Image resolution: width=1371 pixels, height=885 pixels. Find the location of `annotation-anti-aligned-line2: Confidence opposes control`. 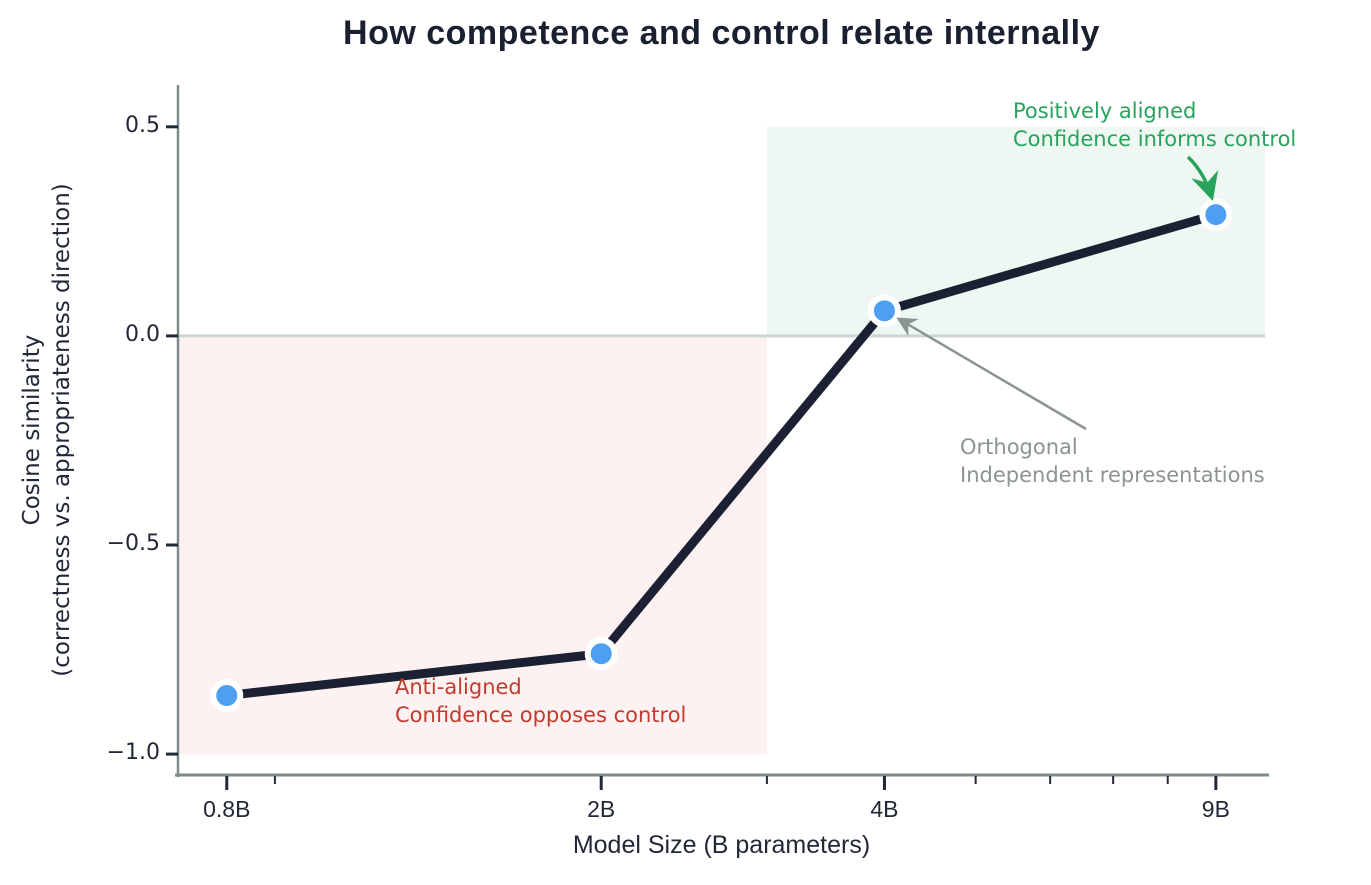

annotation-anti-aligned-line2: Confidence opposes control is located at coordinates (541, 715).